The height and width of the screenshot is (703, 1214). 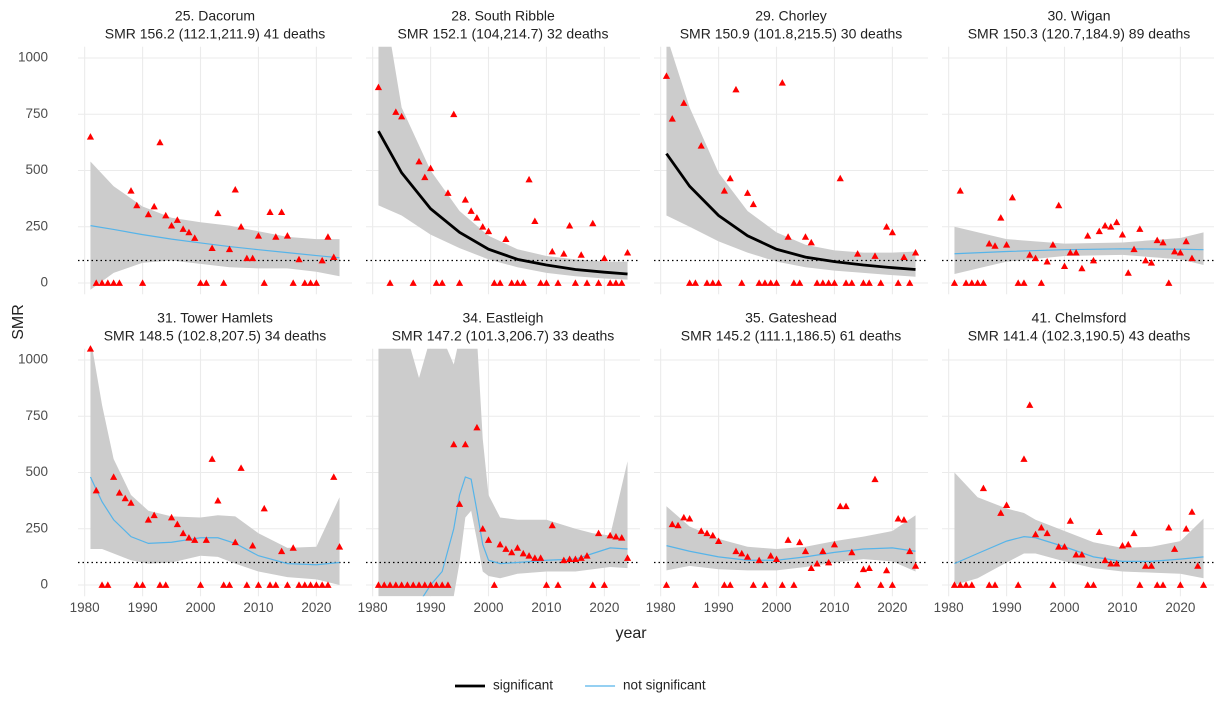 What do you see at coordinates (215, 317) in the screenshot?
I see `panel-title: 31. Tower Hamlets` at bounding box center [215, 317].